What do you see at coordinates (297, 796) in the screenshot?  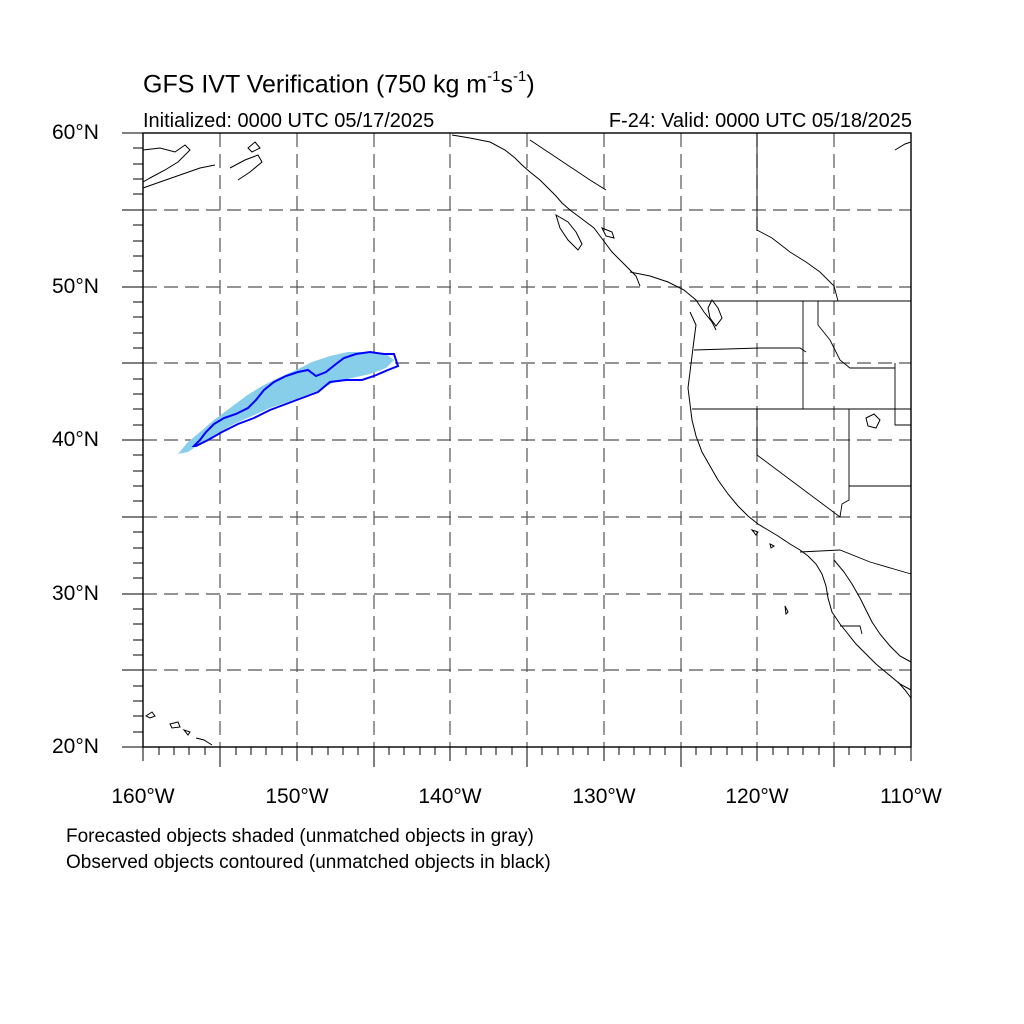 I see `lon-label-150w: 150°W` at bounding box center [297, 796].